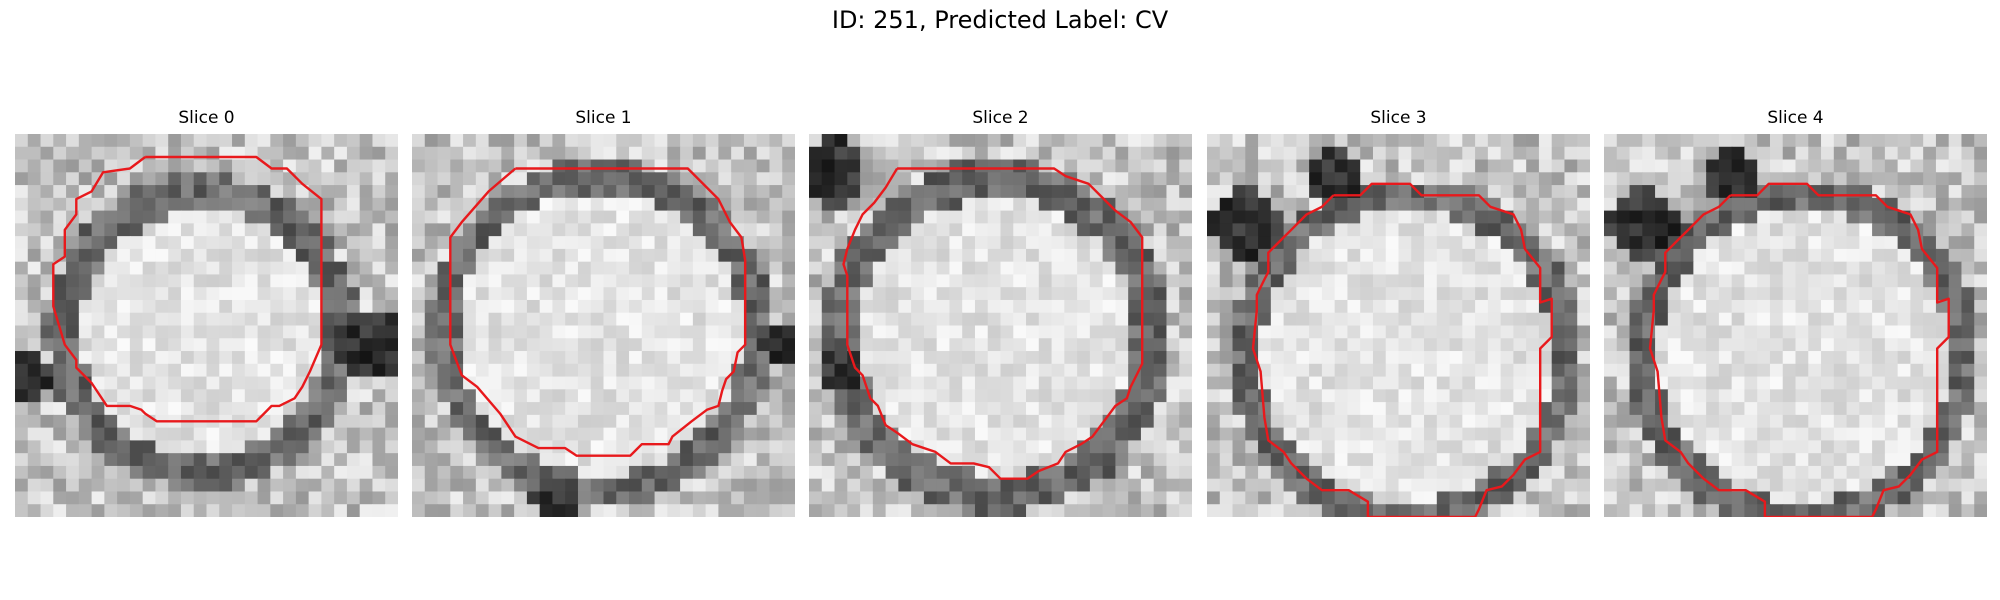  Describe the element at coordinates (1000, 20) in the screenshot. I see `figure-title: ID: 251, Predicted Label: CV` at that location.